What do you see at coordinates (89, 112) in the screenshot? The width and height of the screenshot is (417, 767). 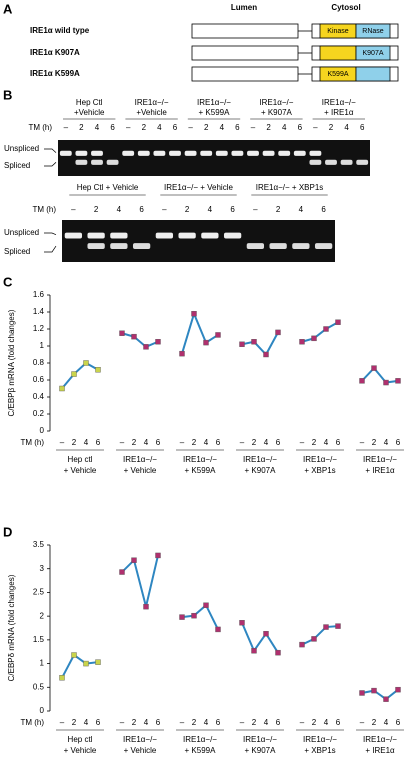 I see `group-label: +Vehicle` at bounding box center [89, 112].